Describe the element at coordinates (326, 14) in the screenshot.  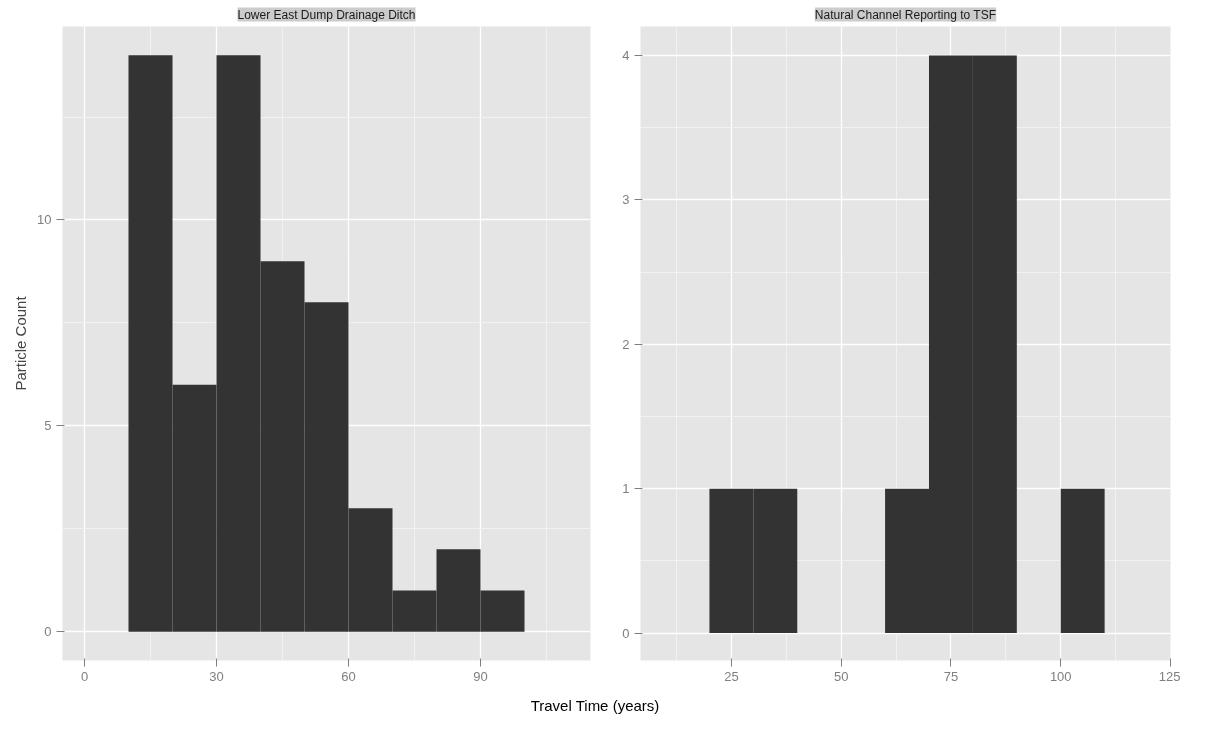
I see `chart-title: Lower East Dump Drainage Ditch` at that location.